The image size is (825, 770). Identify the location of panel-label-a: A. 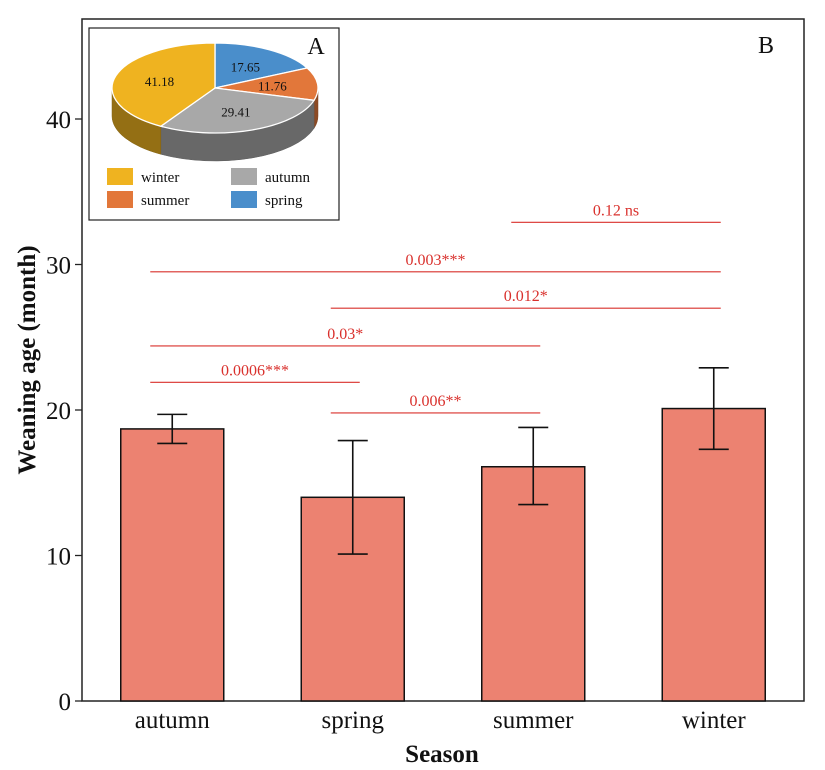
(316, 47).